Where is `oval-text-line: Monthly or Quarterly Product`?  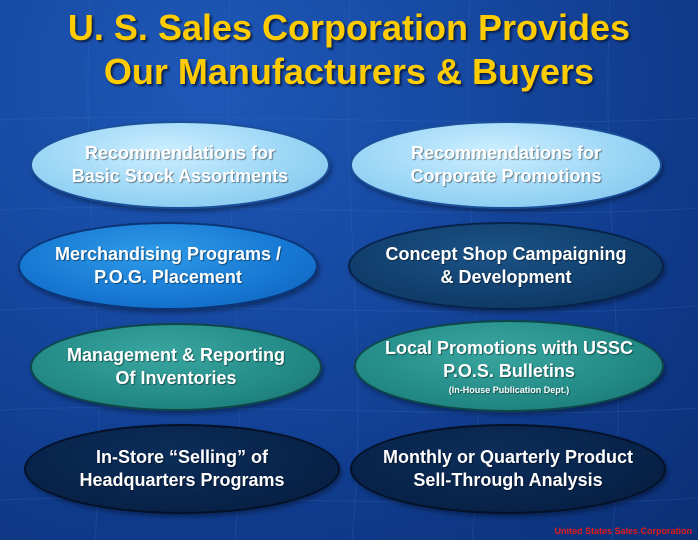
oval-text-line: Monthly or Quarterly Product is located at coordinates (508, 457).